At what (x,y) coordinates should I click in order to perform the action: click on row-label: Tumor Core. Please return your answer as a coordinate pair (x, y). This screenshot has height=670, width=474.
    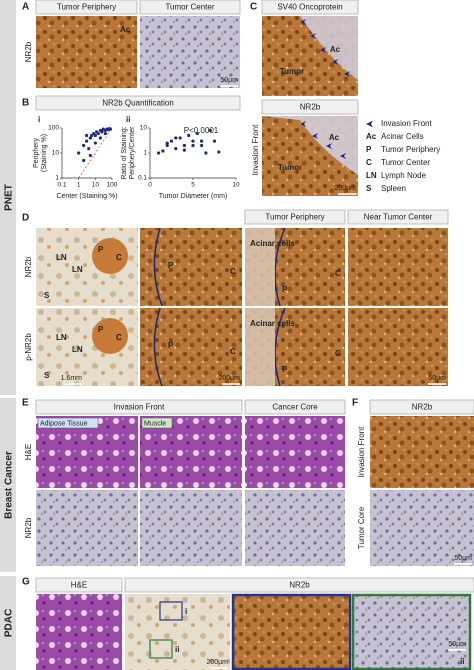
    Looking at the image, I should click on (361, 527).